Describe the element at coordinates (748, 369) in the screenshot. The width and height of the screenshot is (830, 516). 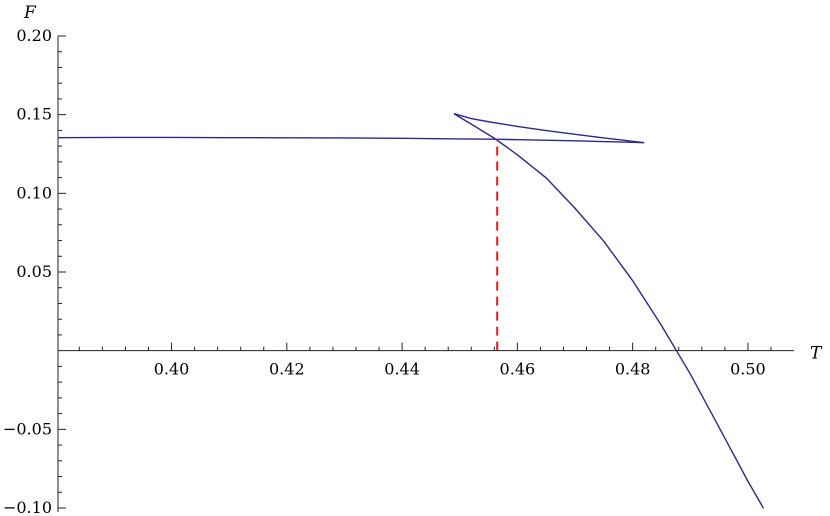
I see `x-tick-label: 0.50` at that location.